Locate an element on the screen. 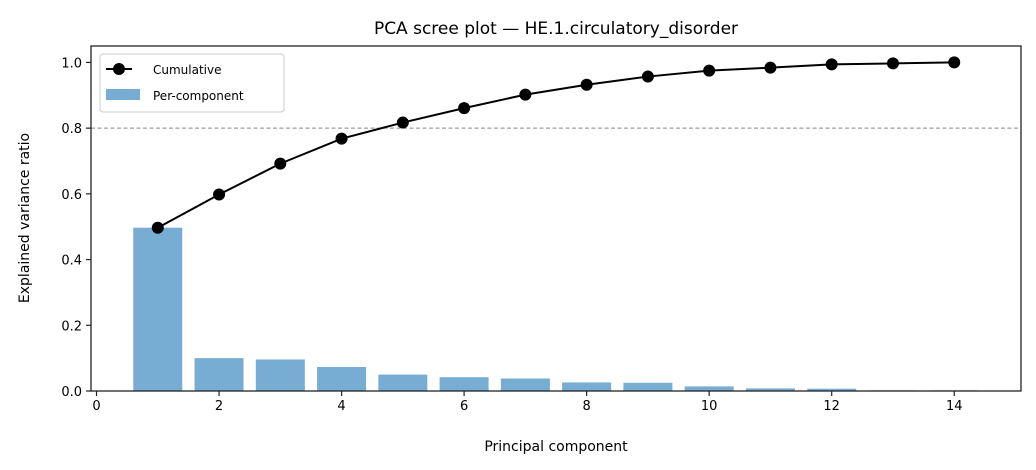 The image size is (1036, 470). x-tick-label: 14 is located at coordinates (954, 406).